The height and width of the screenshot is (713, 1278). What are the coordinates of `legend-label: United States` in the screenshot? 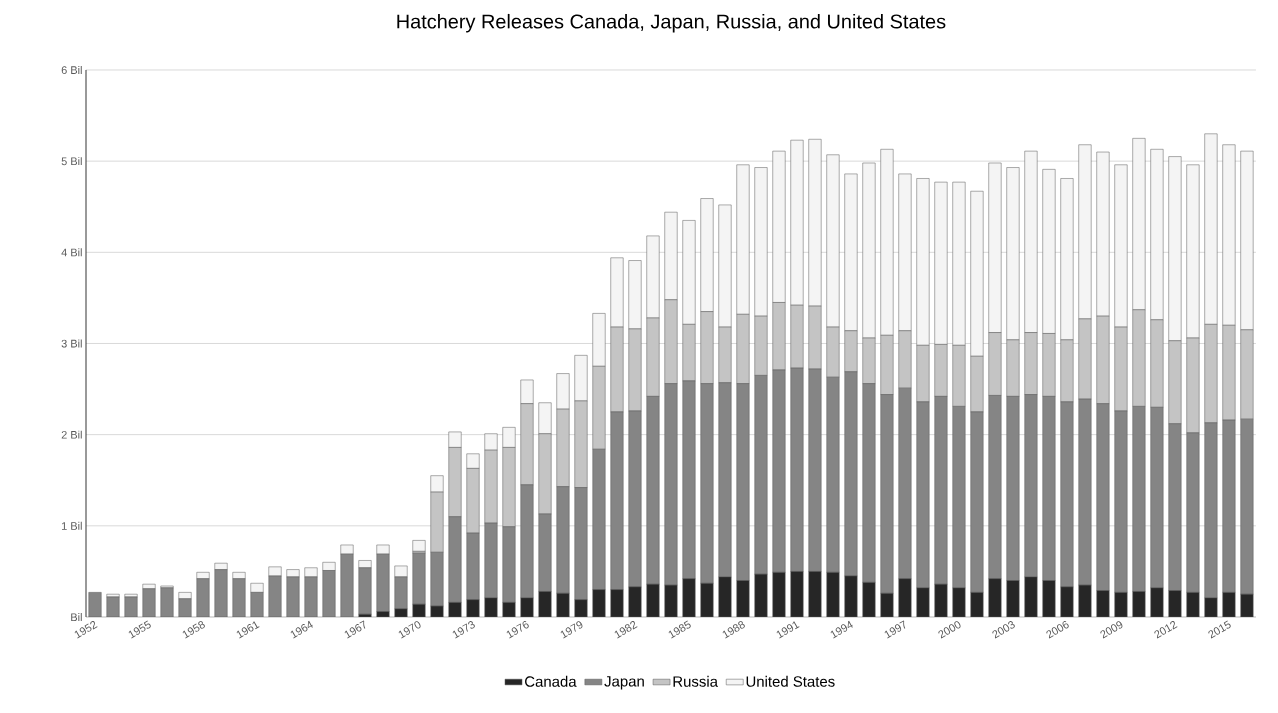 It's located at (790, 681).